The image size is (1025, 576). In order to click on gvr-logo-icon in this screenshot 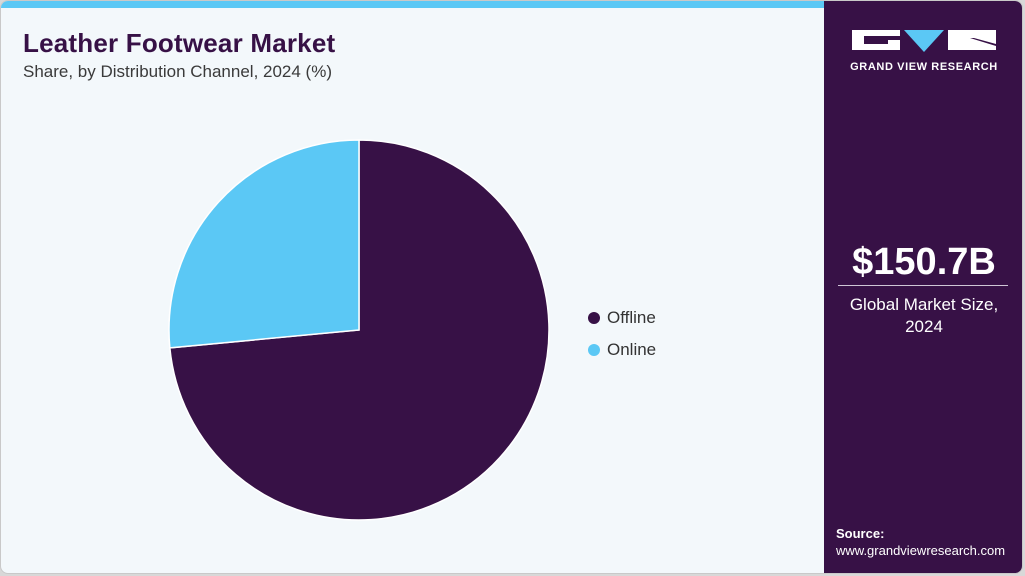, I will do `click(924, 41)`.